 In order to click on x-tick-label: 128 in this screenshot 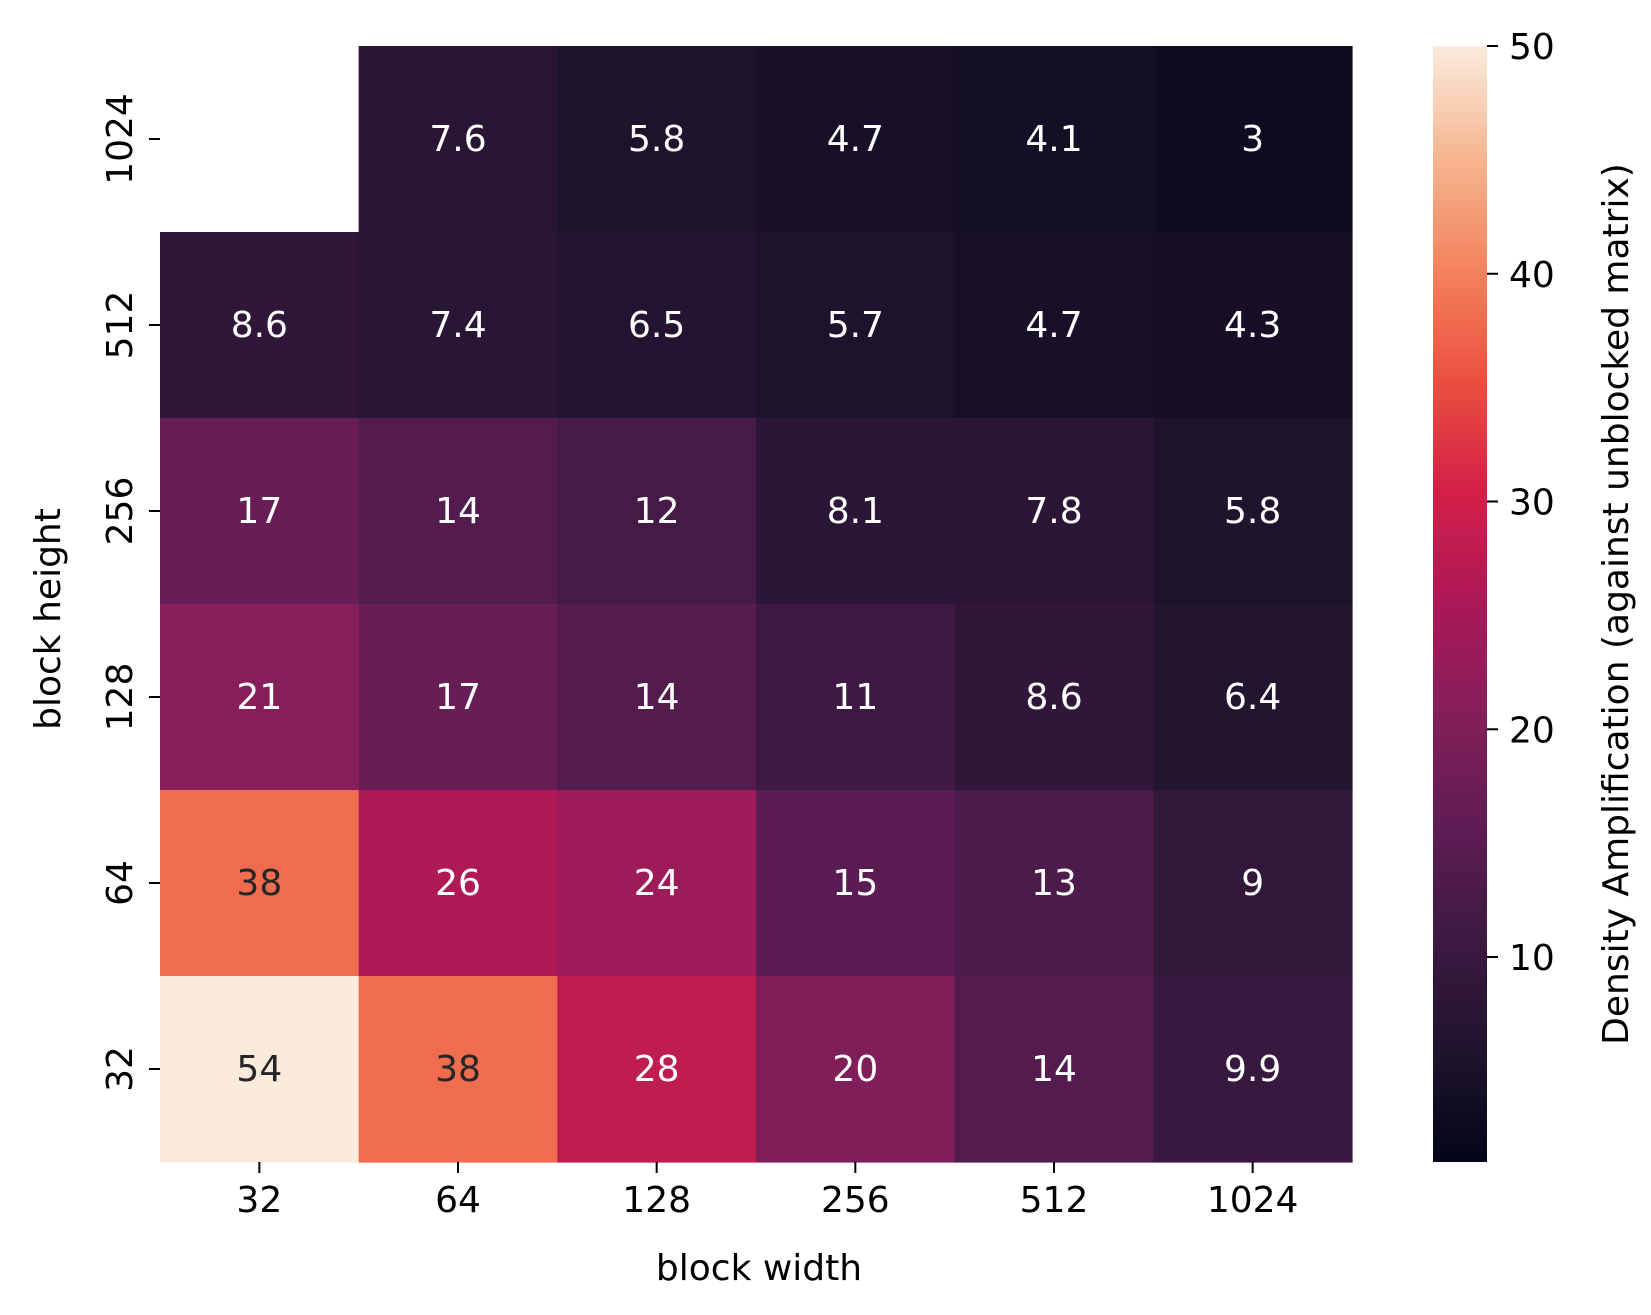, I will do `click(656, 1200)`.